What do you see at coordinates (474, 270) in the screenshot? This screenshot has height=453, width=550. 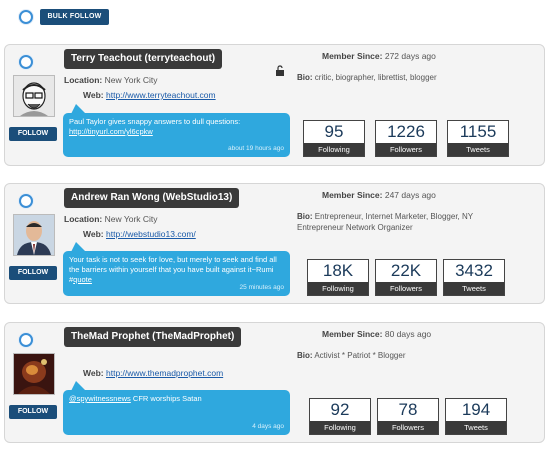 I see `tweets-count: 3432` at bounding box center [474, 270].